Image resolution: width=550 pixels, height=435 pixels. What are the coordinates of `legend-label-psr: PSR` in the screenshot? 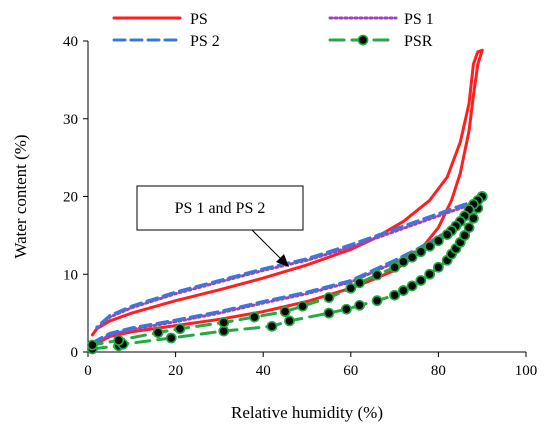 It's located at (418, 41).